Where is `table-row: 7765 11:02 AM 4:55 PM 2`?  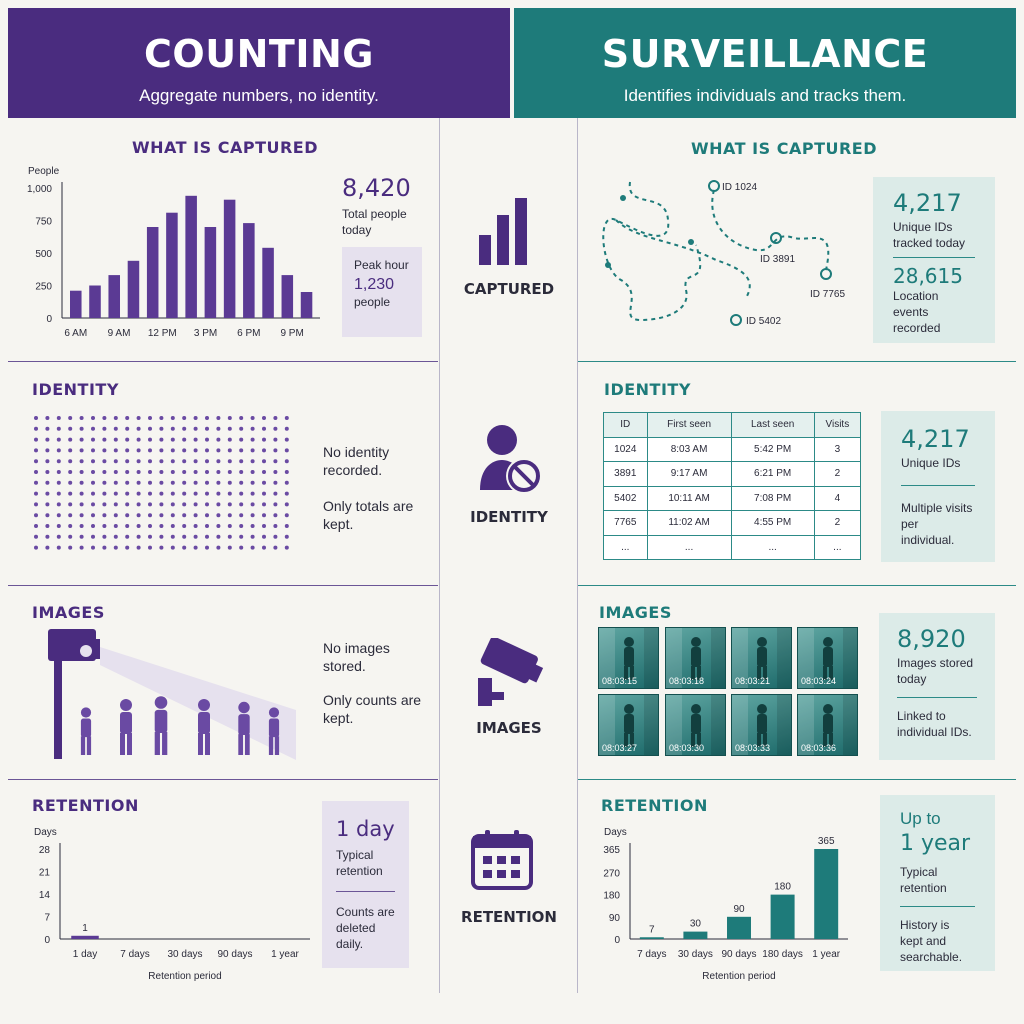 table-row: 7765 11:02 AM 4:55 PM 2 is located at coordinates (732, 523).